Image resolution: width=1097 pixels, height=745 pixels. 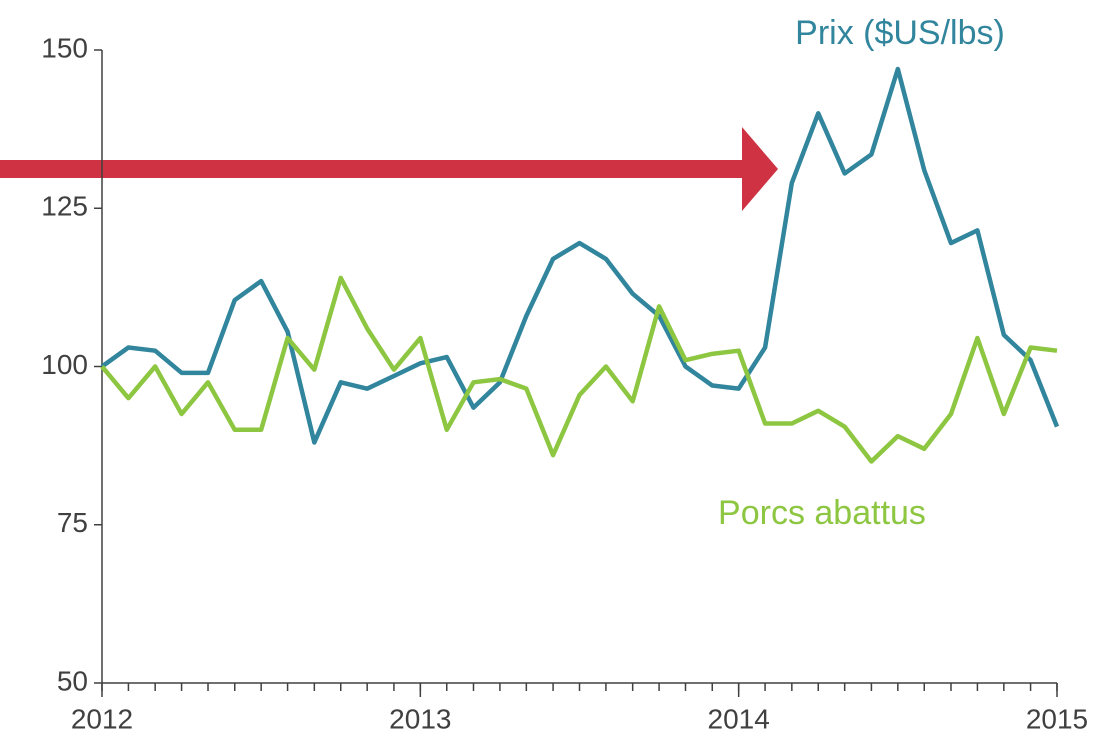 I want to click on series-label: Porcs abattus, so click(x=822, y=513).